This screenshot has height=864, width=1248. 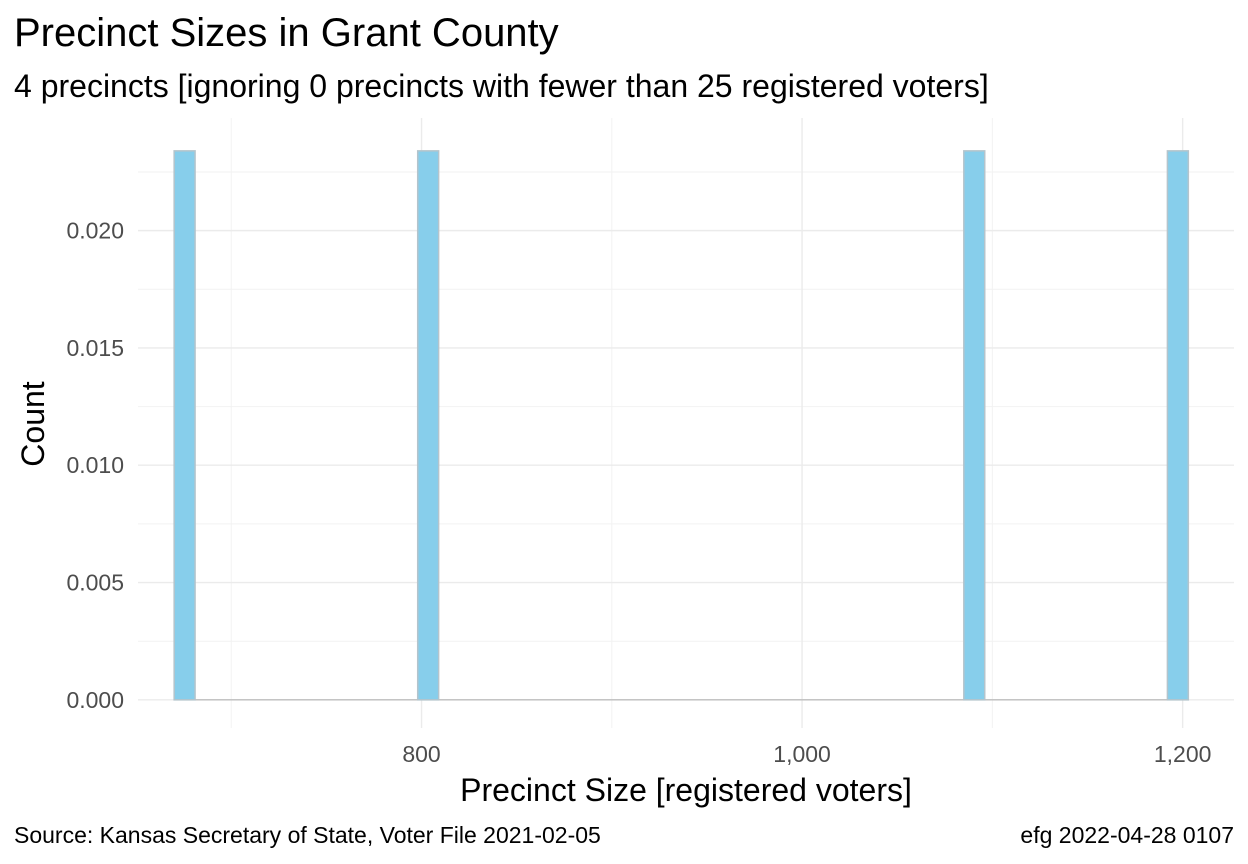 I want to click on y-tick-label: 0.005, so click(x=95, y=583).